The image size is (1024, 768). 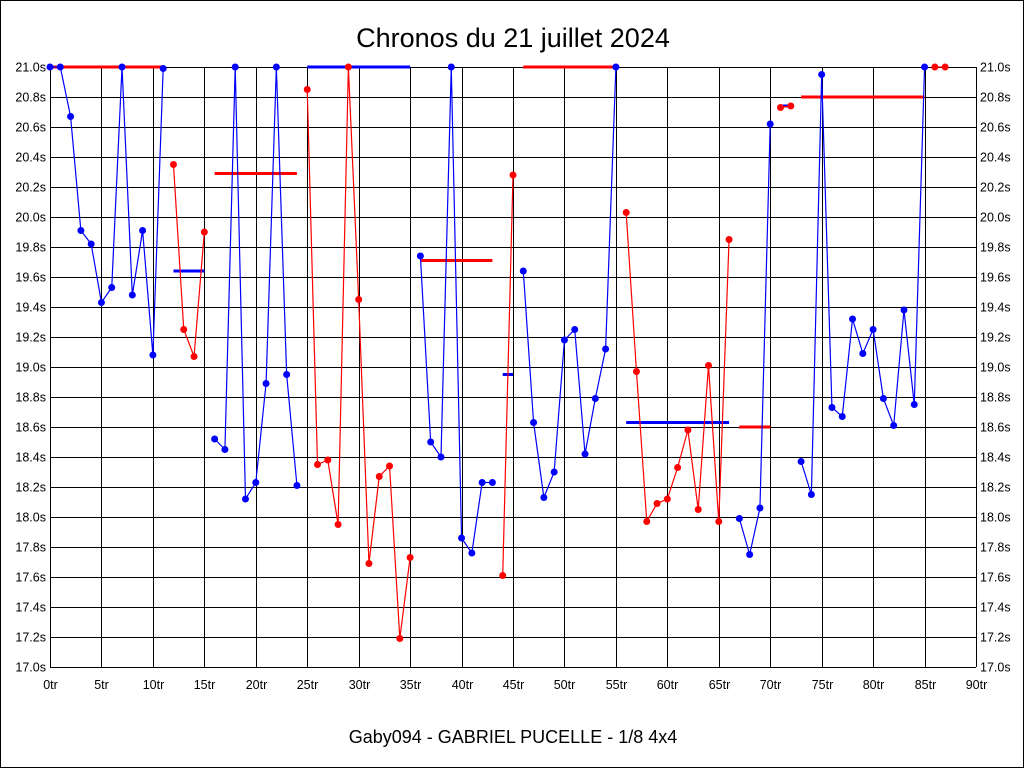 I want to click on y-tick-label-right: 17.0s, so click(x=995, y=668).